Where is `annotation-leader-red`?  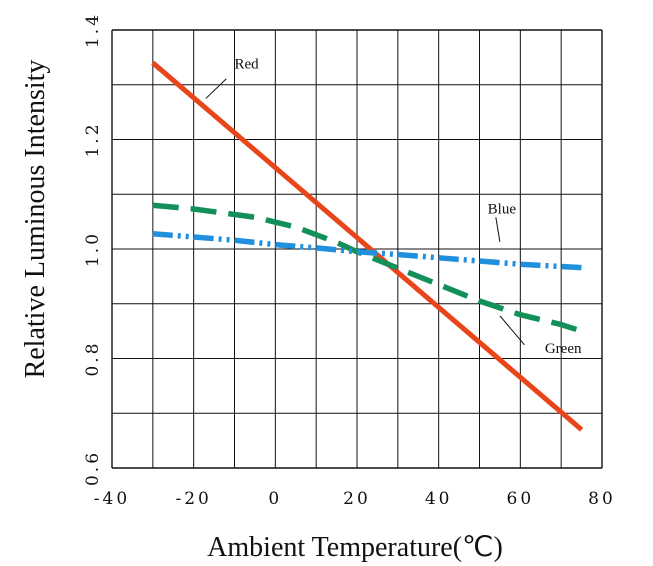
annotation-leader-red is located at coordinates (216, 88).